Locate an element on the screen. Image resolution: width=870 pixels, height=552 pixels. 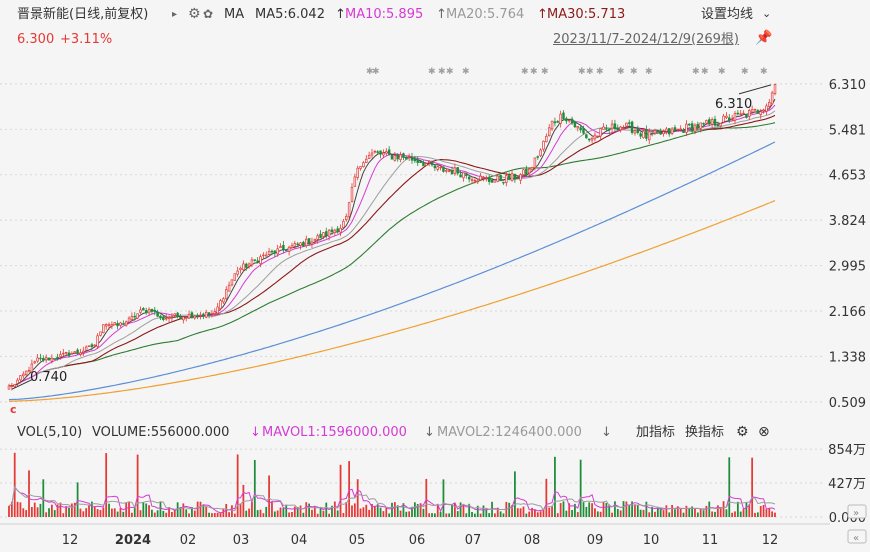
x-tick-label: 10 is located at coordinates (651, 540).